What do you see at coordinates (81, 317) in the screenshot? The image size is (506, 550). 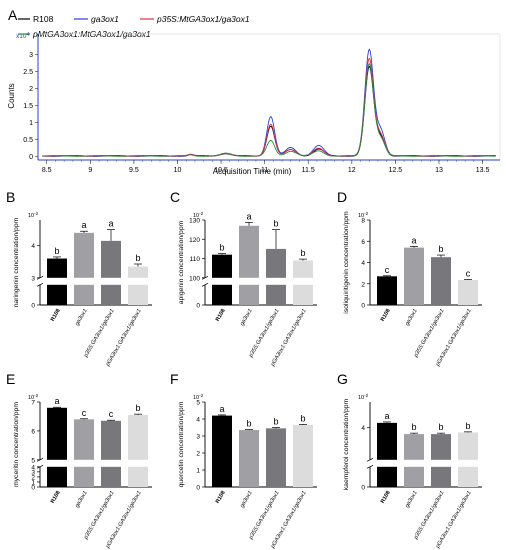 I see `chart-b-category-label: ga3ox1` at bounding box center [81, 317].